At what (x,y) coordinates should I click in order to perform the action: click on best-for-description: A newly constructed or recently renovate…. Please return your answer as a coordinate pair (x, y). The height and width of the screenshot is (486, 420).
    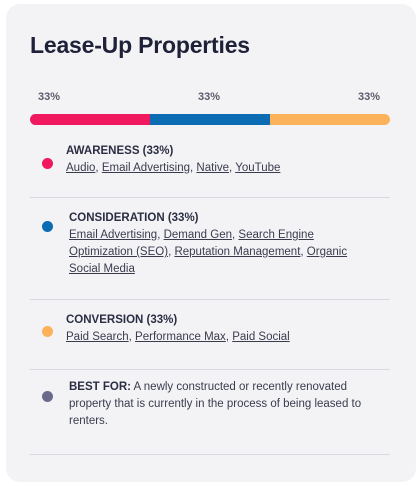
    Looking at the image, I should click on (215, 404).